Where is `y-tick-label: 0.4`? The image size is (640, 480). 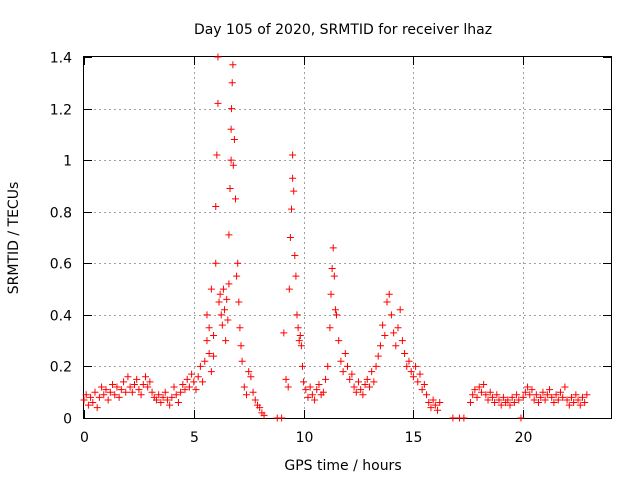
y-tick-label: 0.4 is located at coordinates (61, 317).